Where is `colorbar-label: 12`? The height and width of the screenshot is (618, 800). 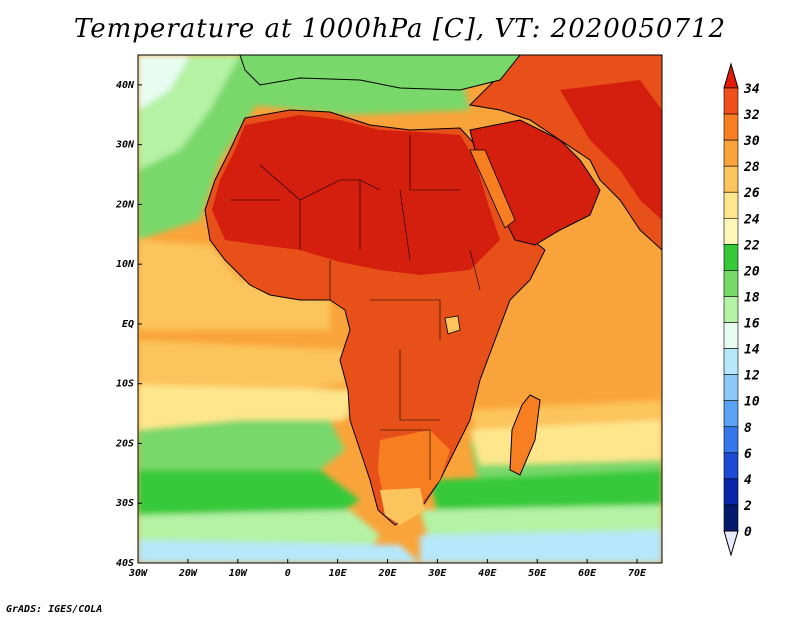
colorbar-label: 12 is located at coordinates (752, 376).